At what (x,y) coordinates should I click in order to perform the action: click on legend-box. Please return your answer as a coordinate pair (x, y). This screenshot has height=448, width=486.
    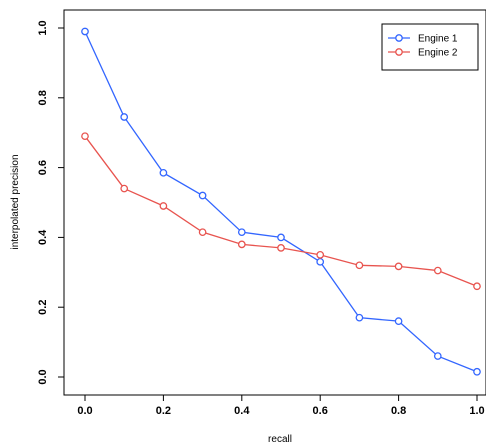
    Looking at the image, I should click on (430, 47).